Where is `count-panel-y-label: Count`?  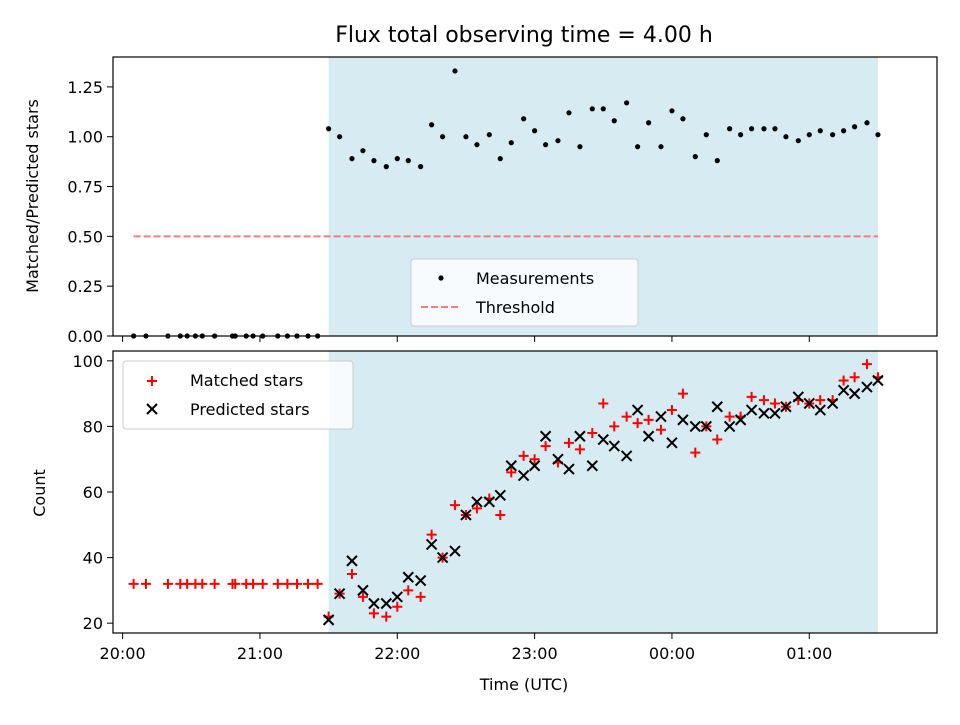
count-panel-y-label: Count is located at coordinates (39, 493).